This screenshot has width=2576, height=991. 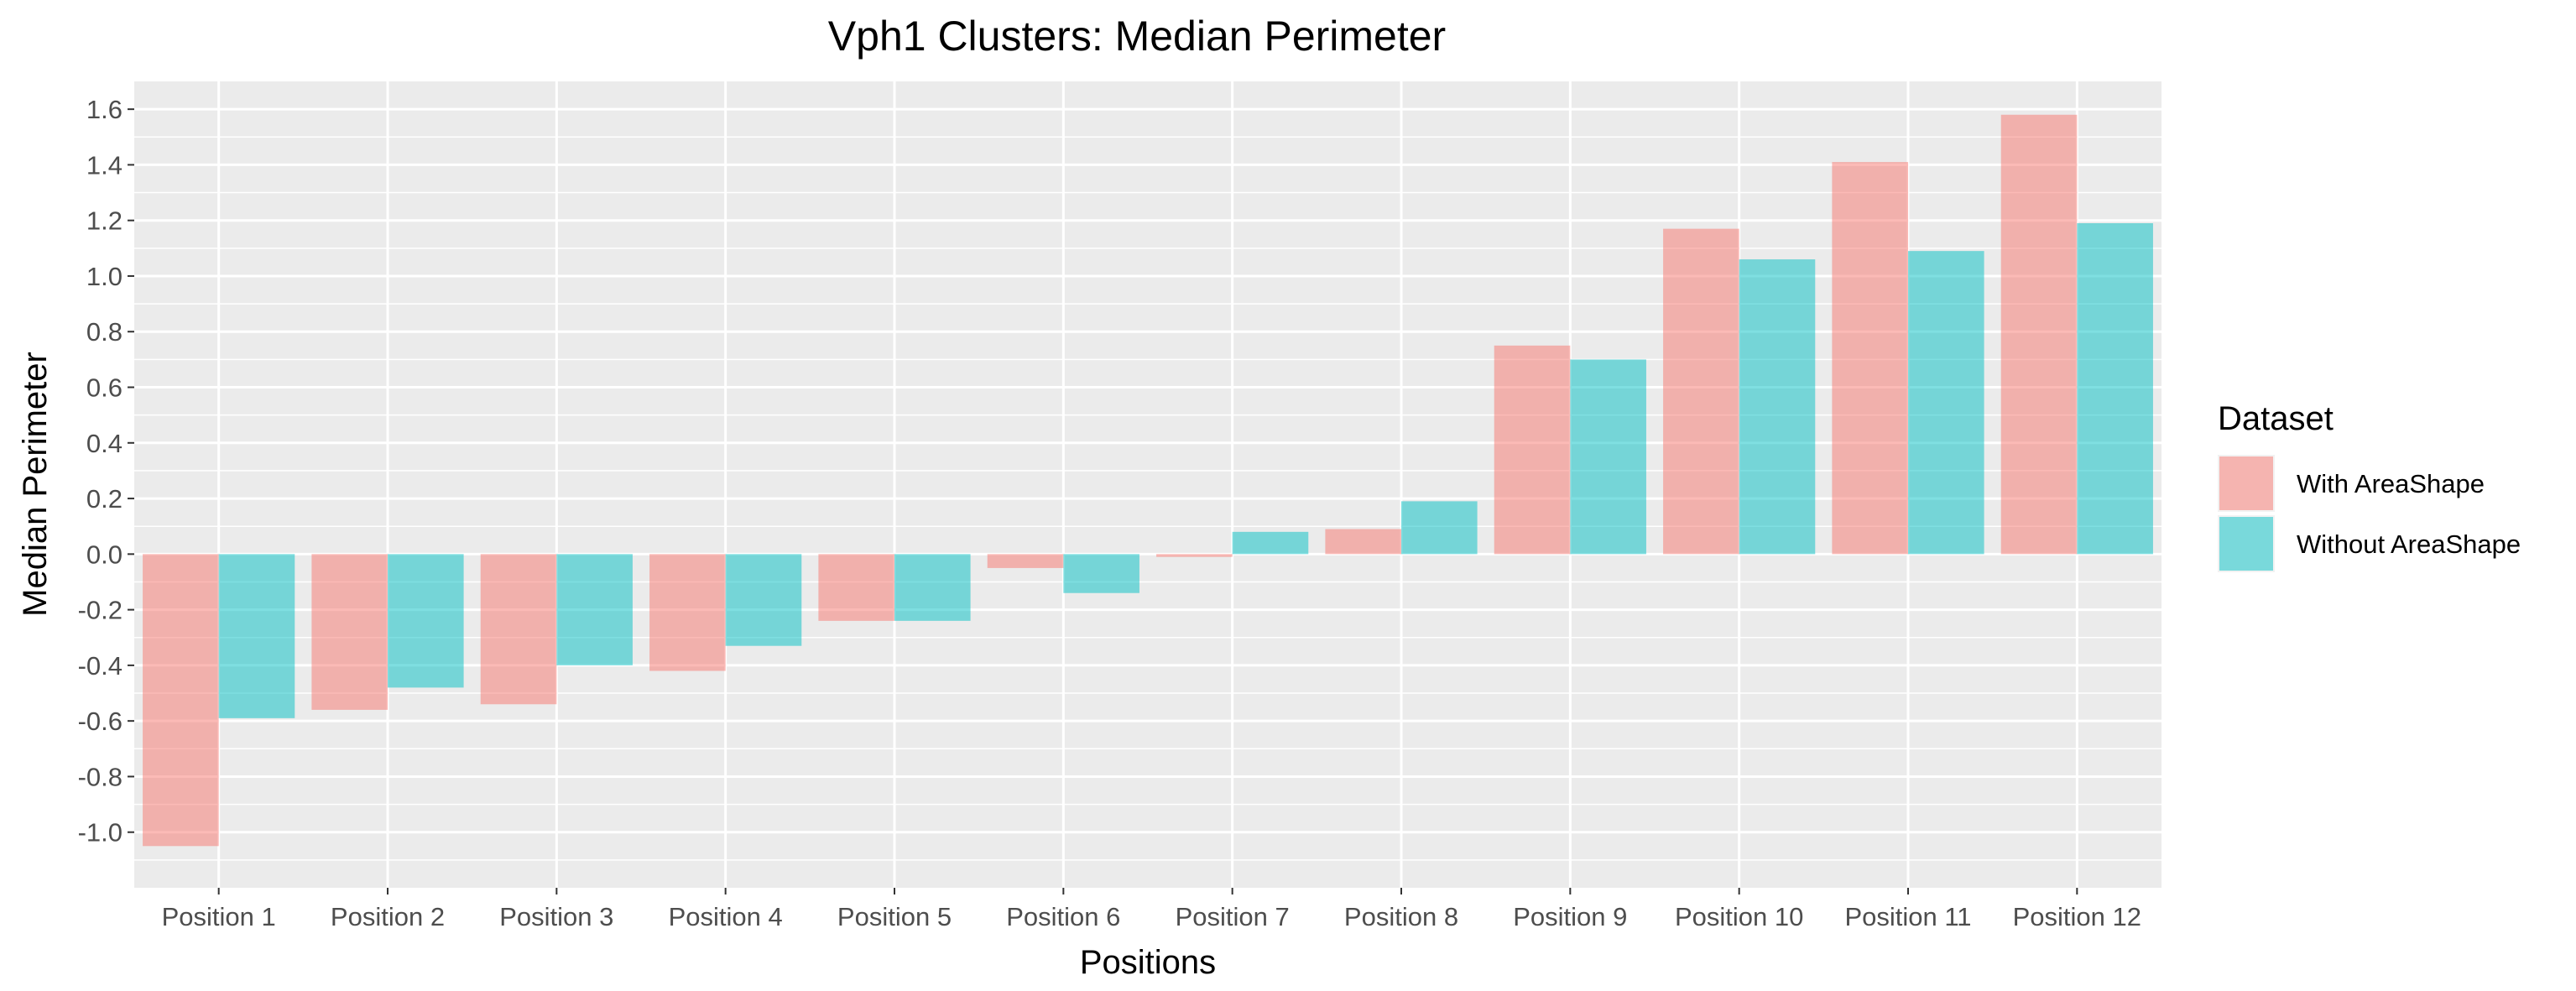 What do you see at coordinates (894, 916) in the screenshot?
I see `x-tick-label: Position 5` at bounding box center [894, 916].